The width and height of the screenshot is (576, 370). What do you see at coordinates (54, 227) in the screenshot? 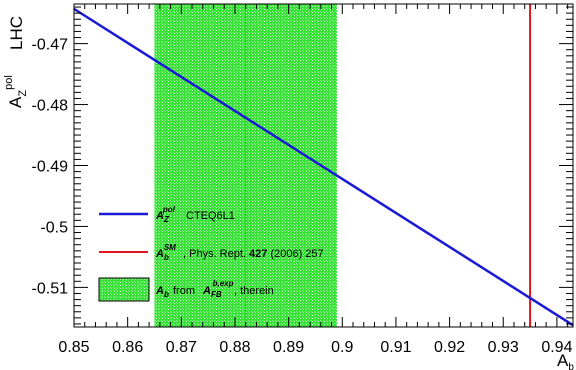
I see `y-tick-label: -0.5` at bounding box center [54, 227].